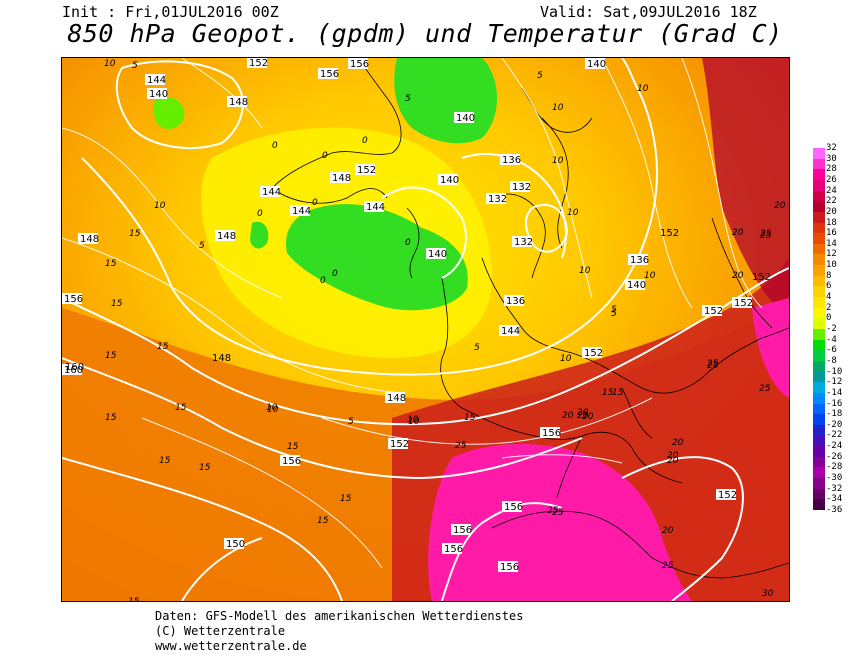 The image size is (850, 657). I want to click on east-hot-zone, so click(745, 188).